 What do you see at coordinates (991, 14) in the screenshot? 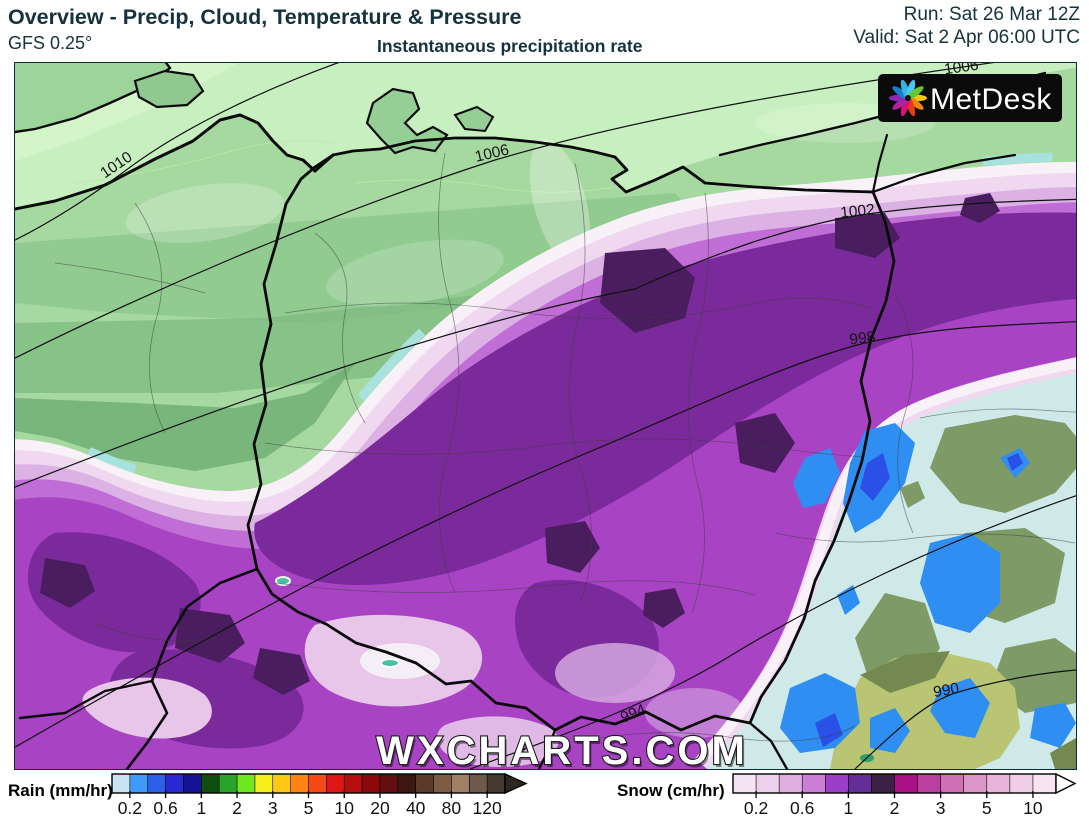
I see `run-time-label: Run: Sat 26 Mar 12Z` at bounding box center [991, 14].